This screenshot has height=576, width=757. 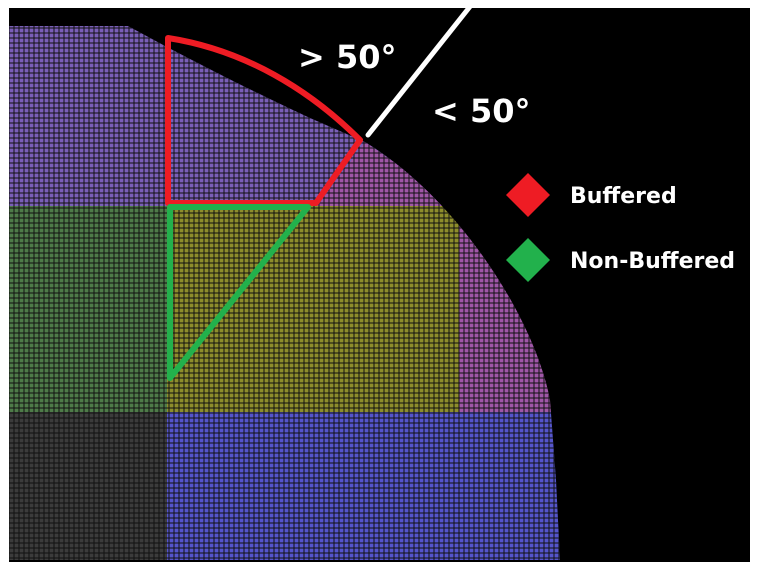 What do you see at coordinates (528, 260) in the screenshot?
I see `non-buffered-legend-marker` at bounding box center [528, 260].